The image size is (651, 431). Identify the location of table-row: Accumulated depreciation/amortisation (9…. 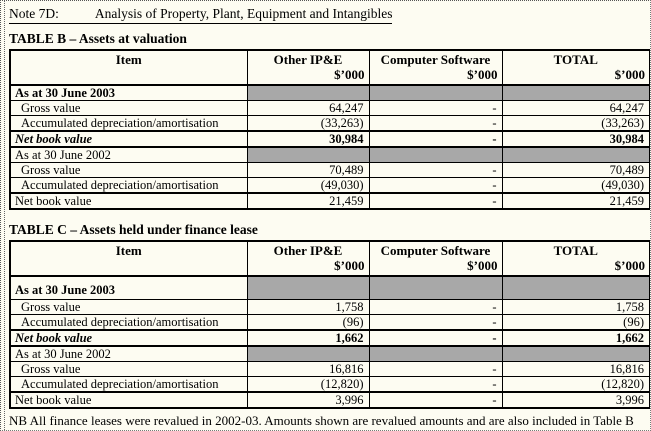
(329, 321).